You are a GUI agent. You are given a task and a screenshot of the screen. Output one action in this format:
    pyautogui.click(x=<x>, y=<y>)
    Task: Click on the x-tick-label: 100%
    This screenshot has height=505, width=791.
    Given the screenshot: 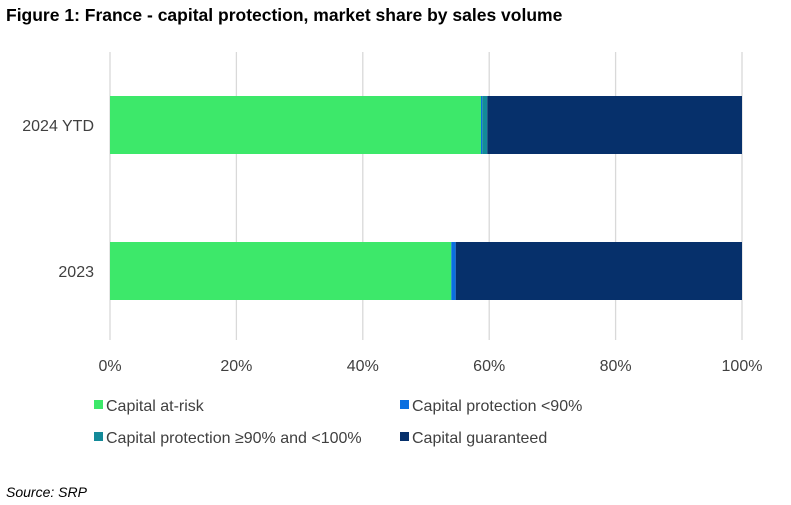 What is the action you would take?
    pyautogui.click(x=742, y=366)
    